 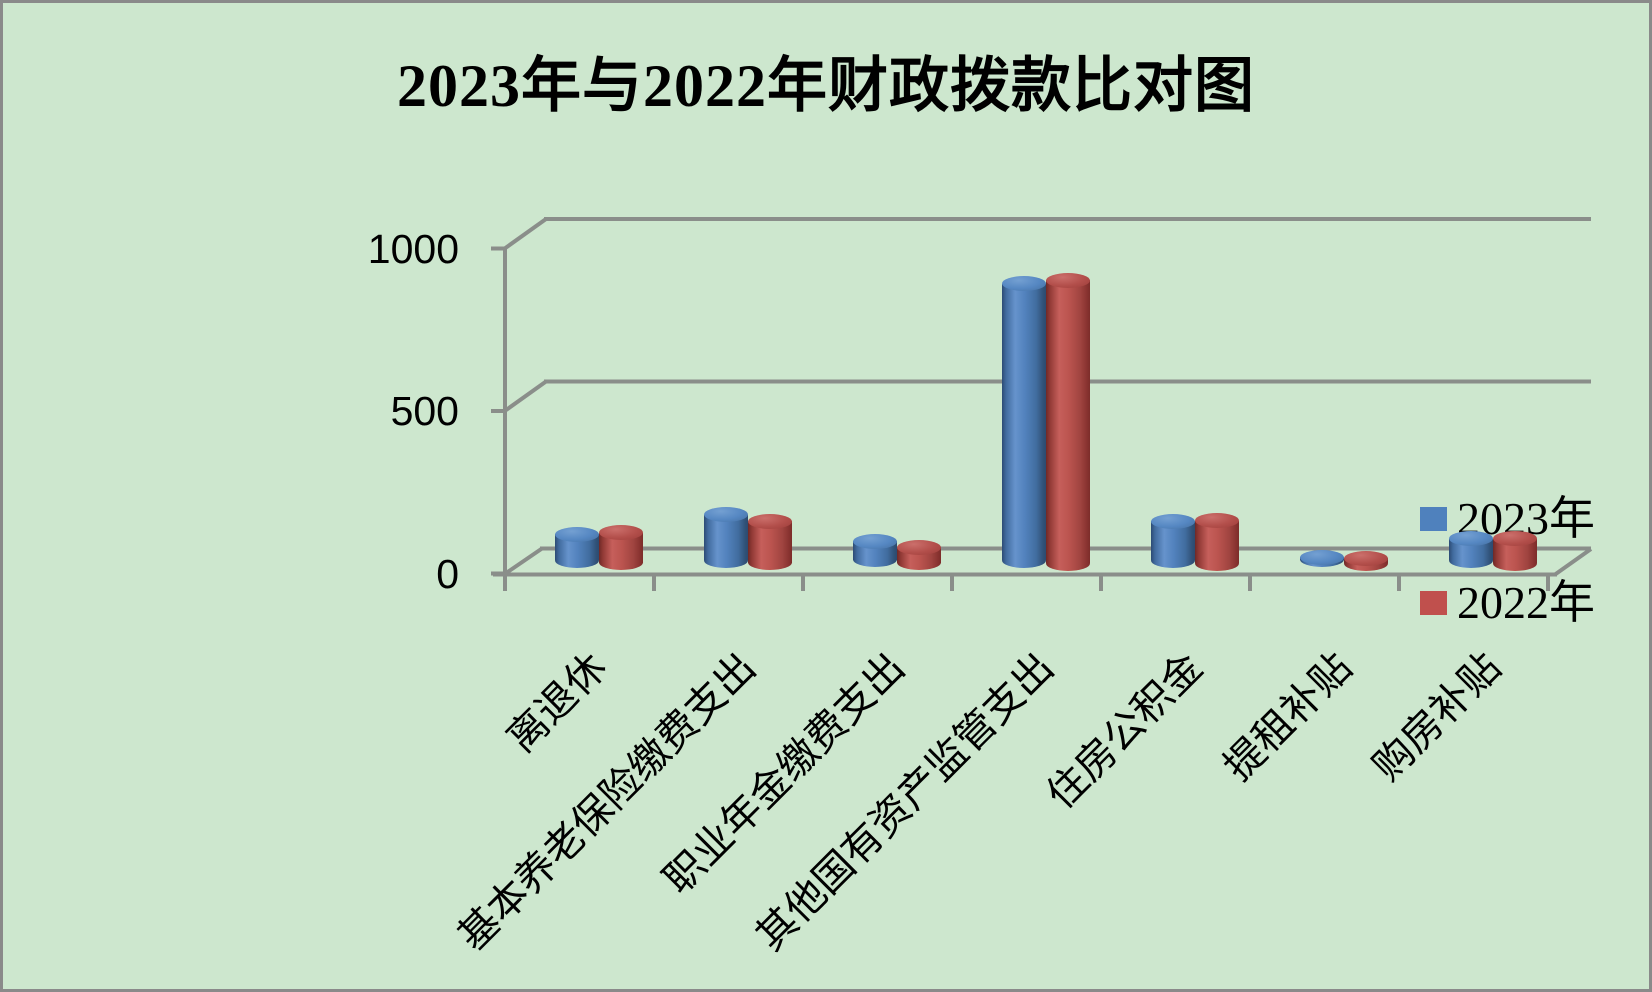 What do you see at coordinates (525, 234) in the screenshot?
I see `grid-1000-diagonal` at bounding box center [525, 234].